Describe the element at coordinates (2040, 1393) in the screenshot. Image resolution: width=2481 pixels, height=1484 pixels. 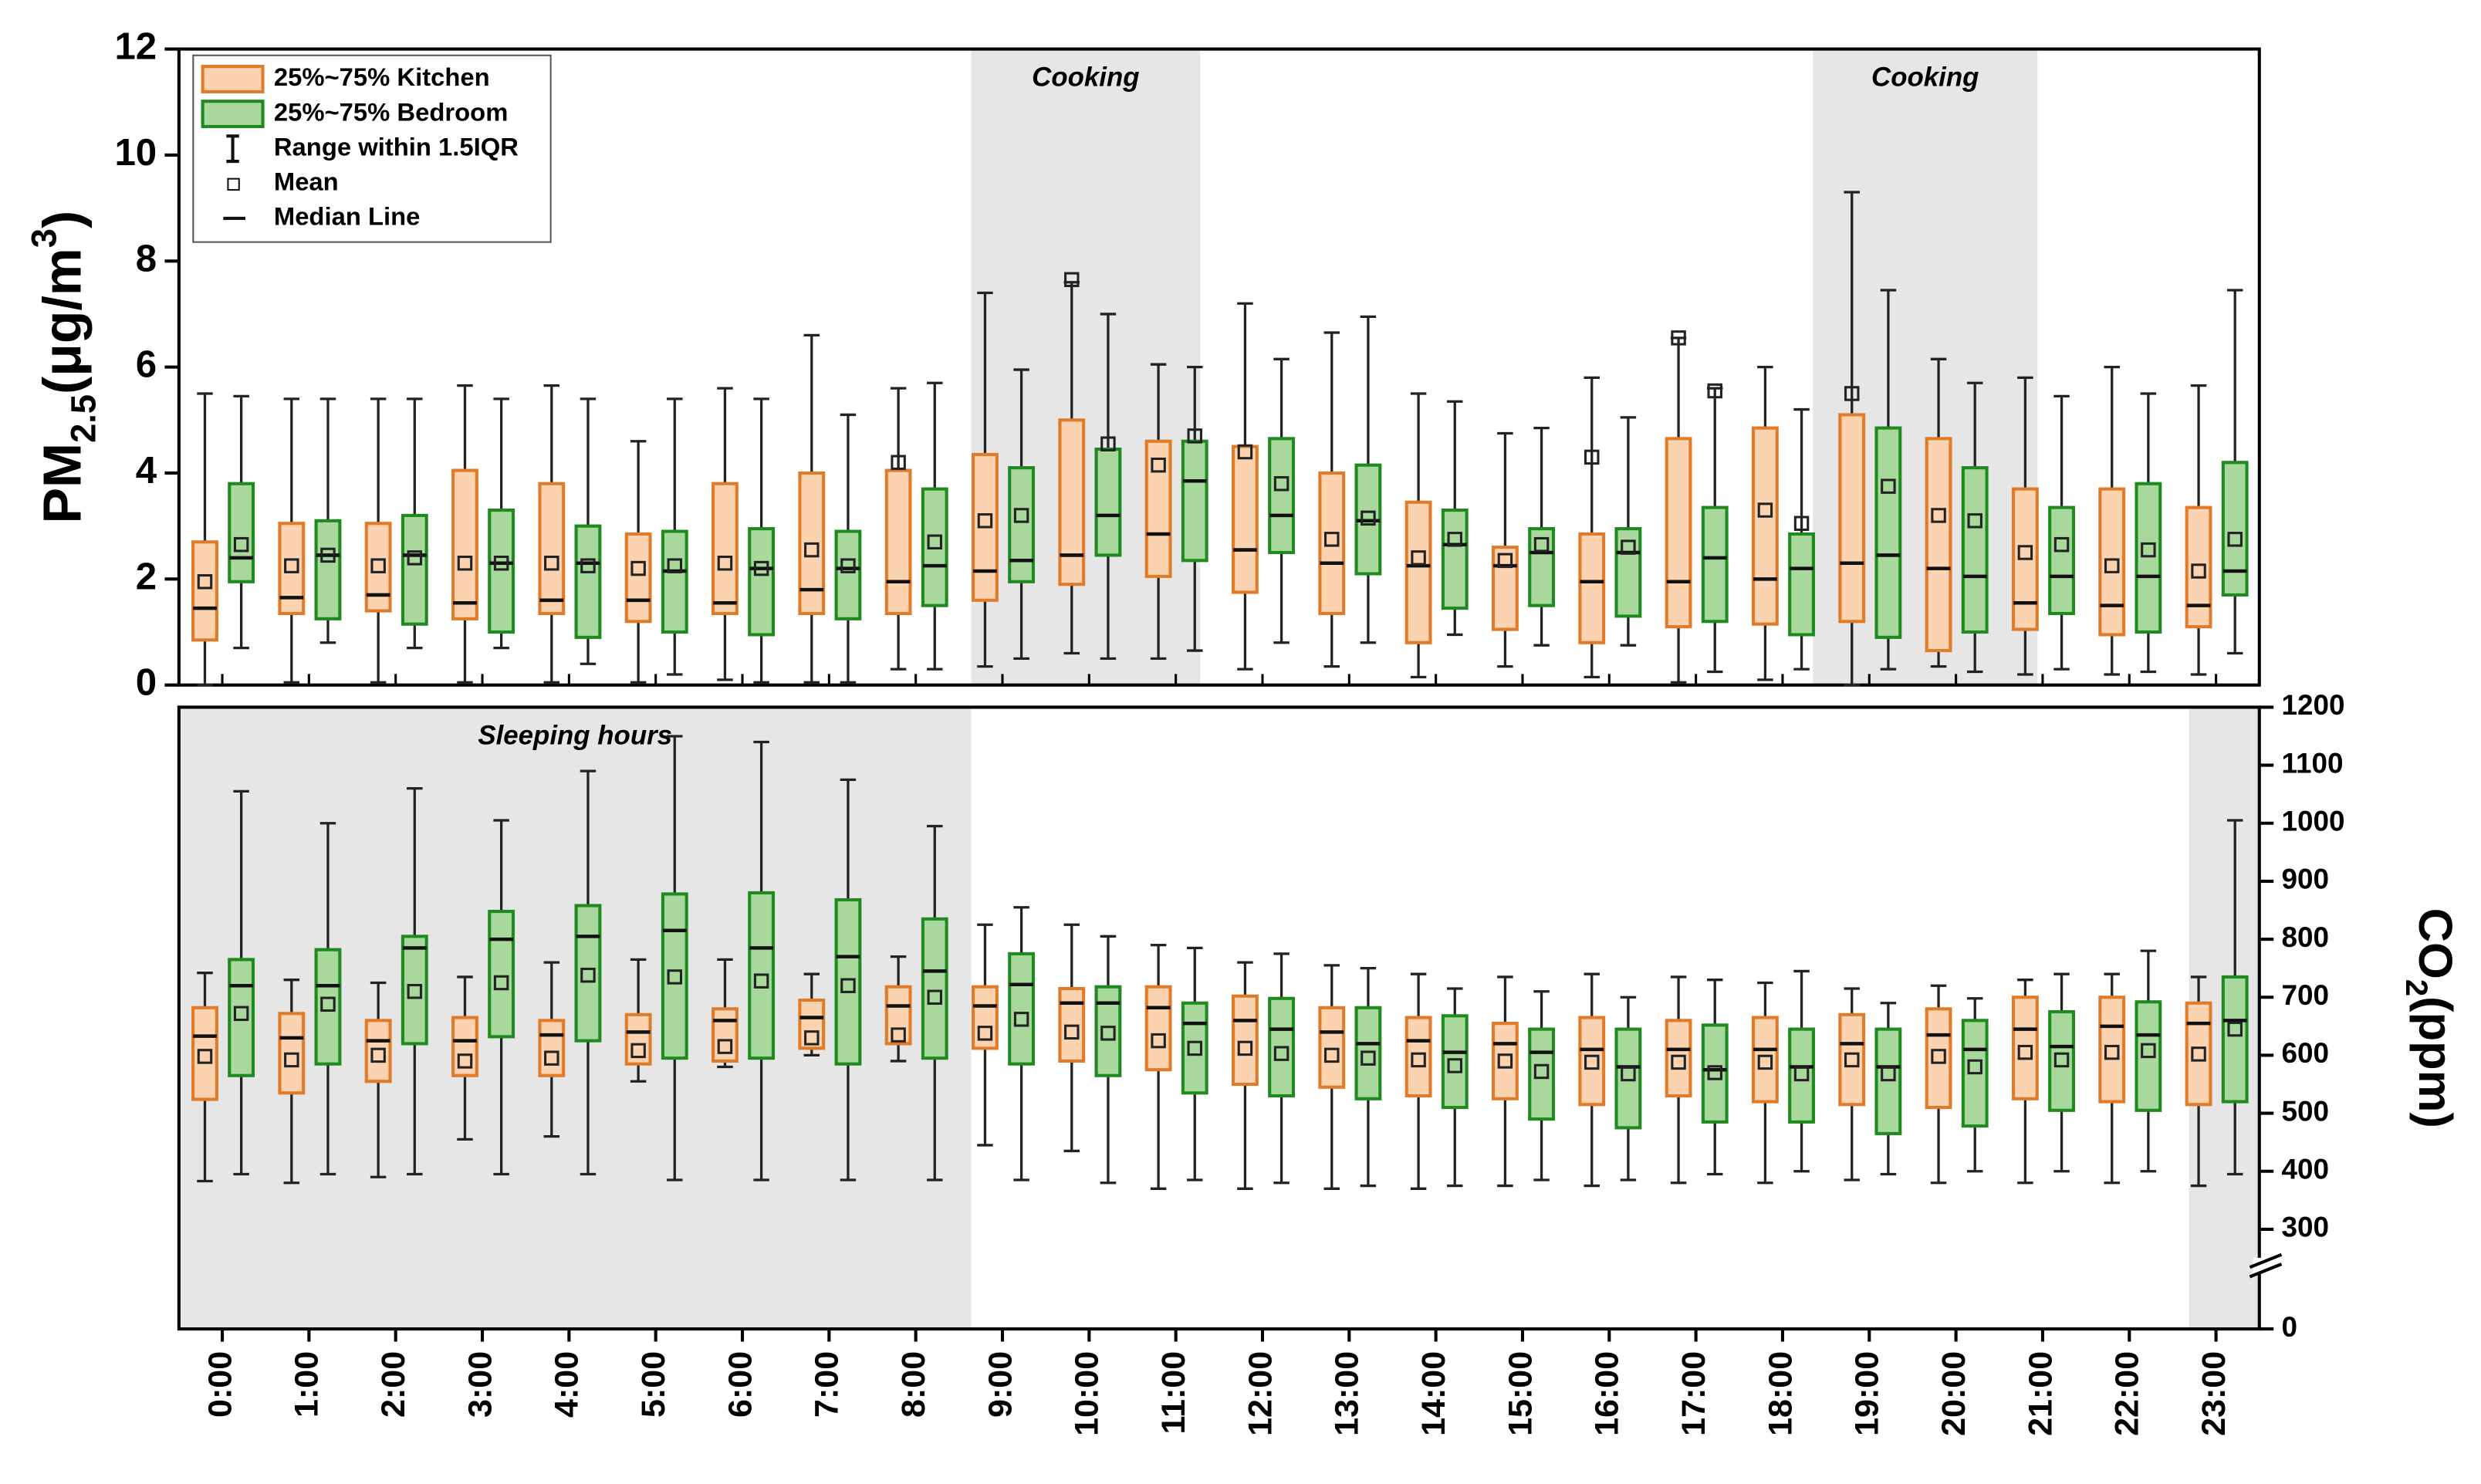
I see `x-tick-label: 21:00` at that location.